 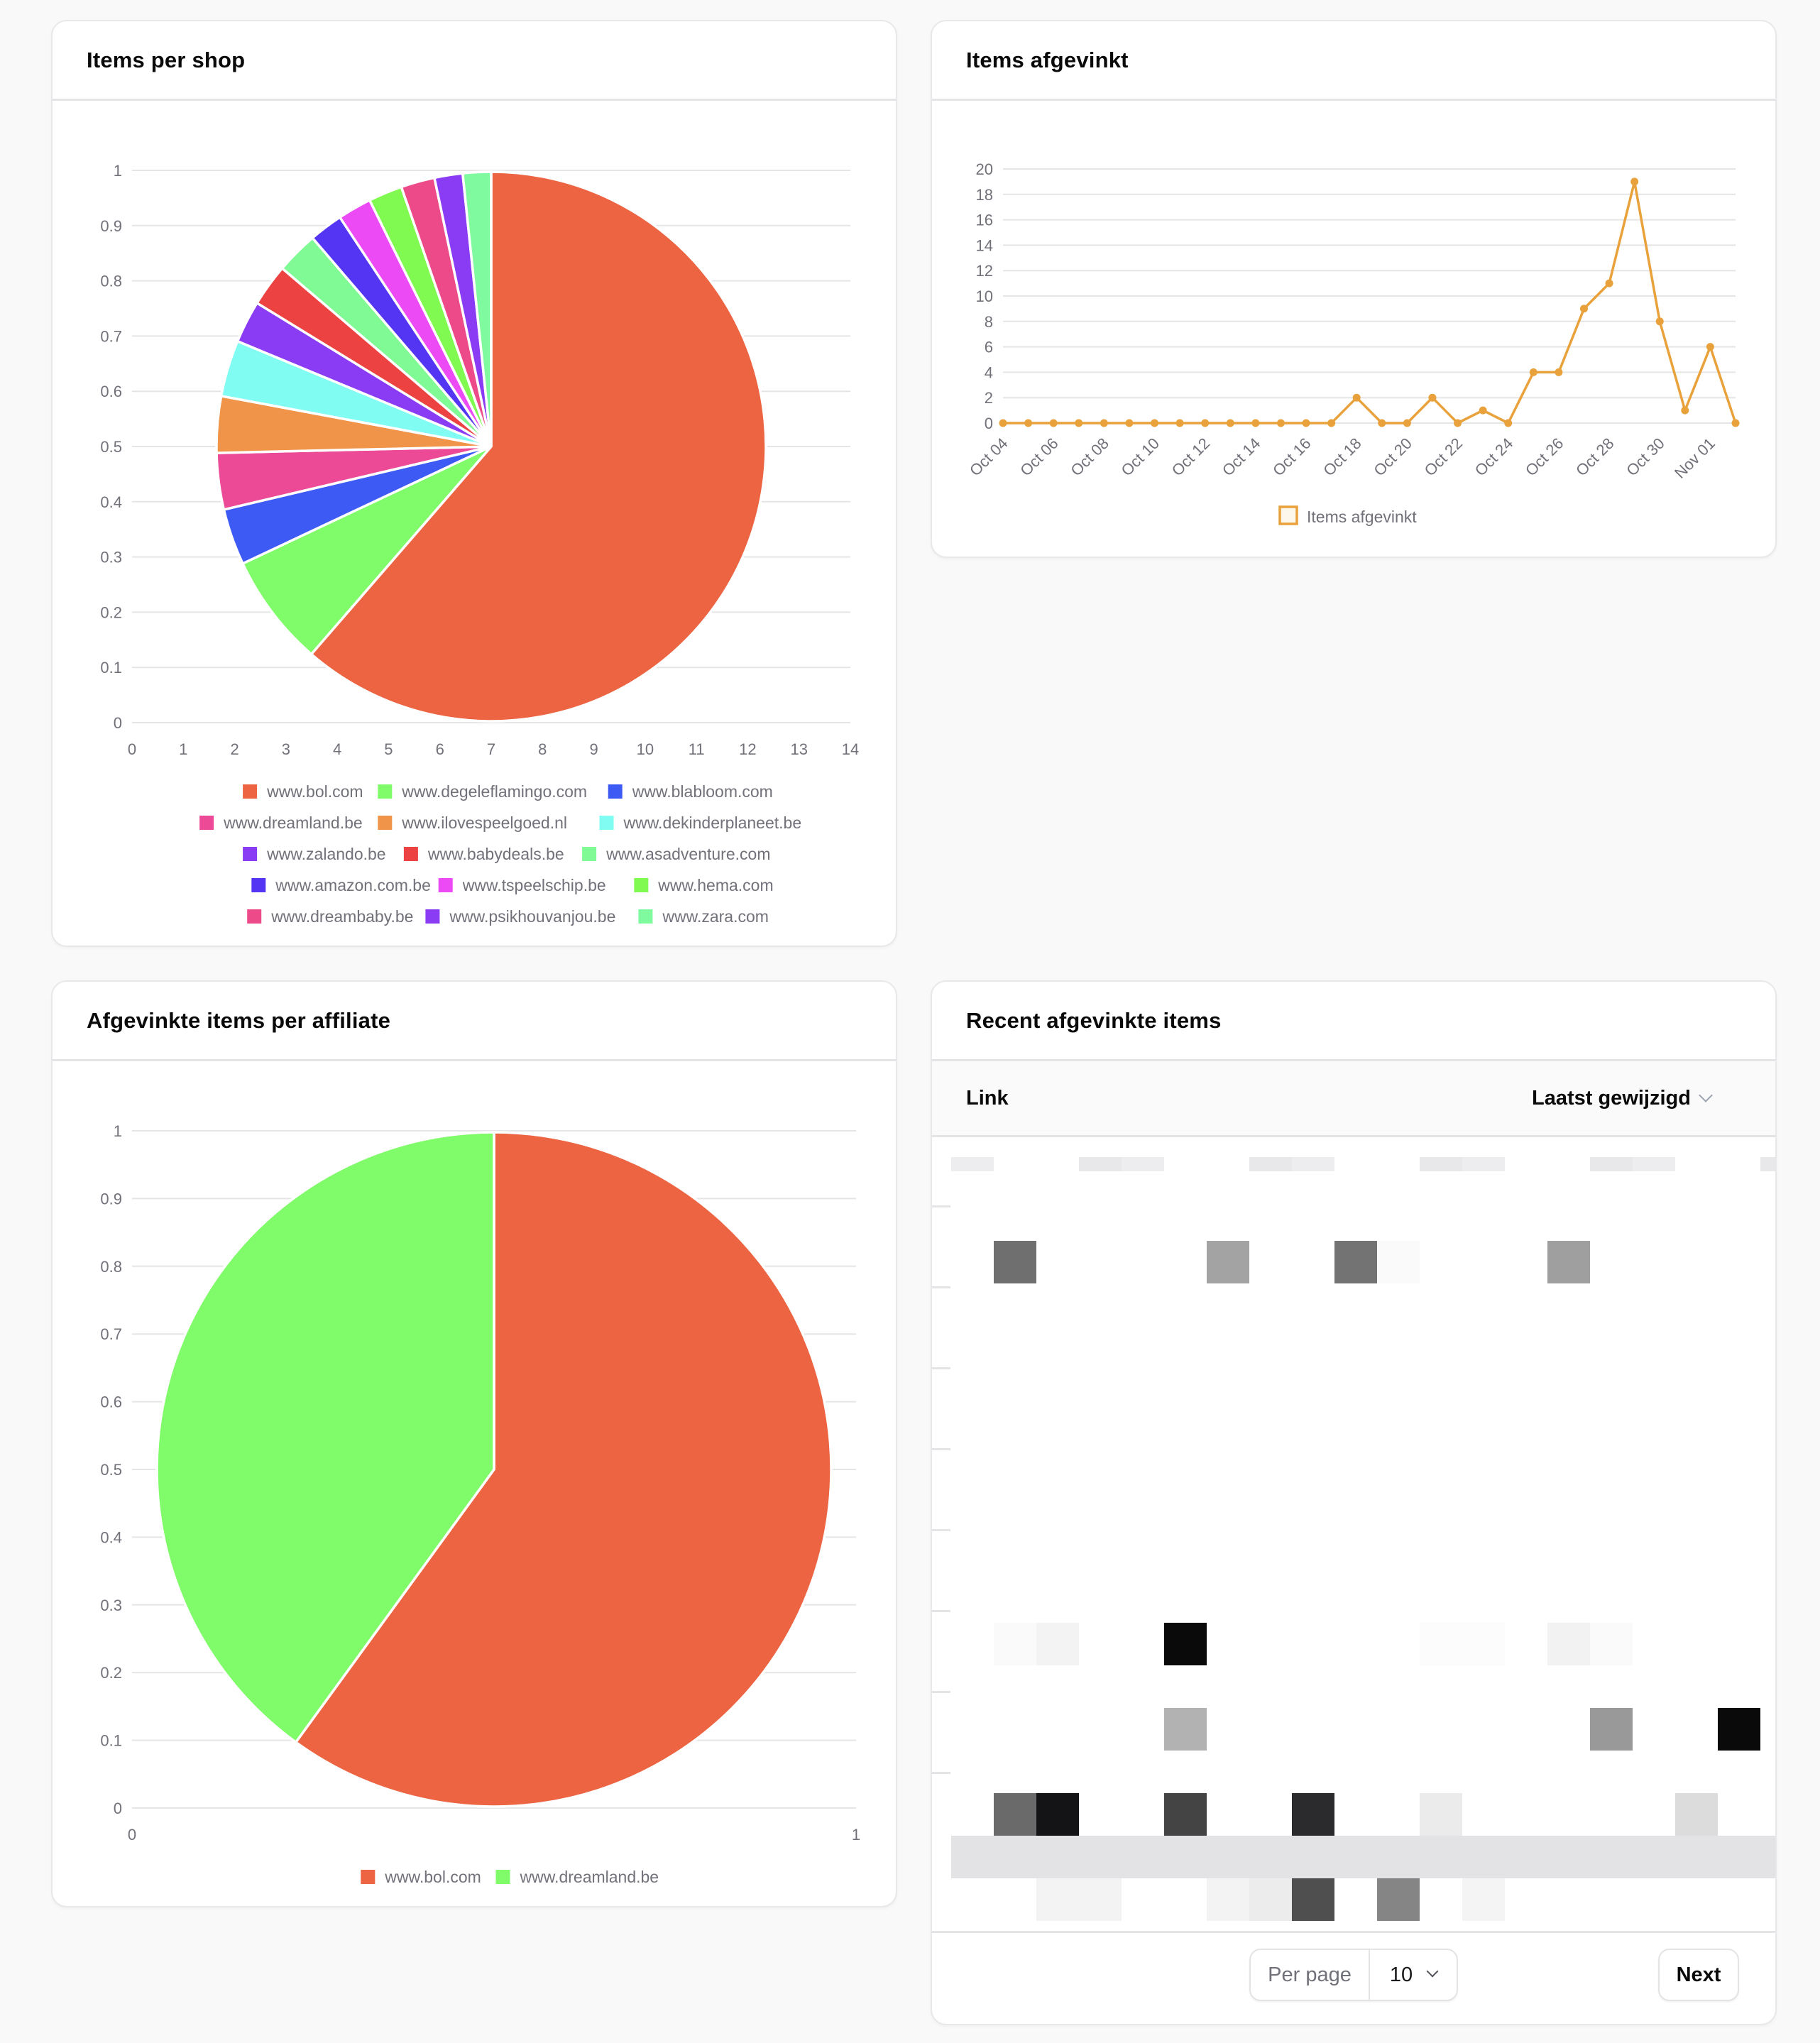 What do you see at coordinates (1090, 457) in the screenshot?
I see `x-tick-label: Oct 08` at bounding box center [1090, 457].